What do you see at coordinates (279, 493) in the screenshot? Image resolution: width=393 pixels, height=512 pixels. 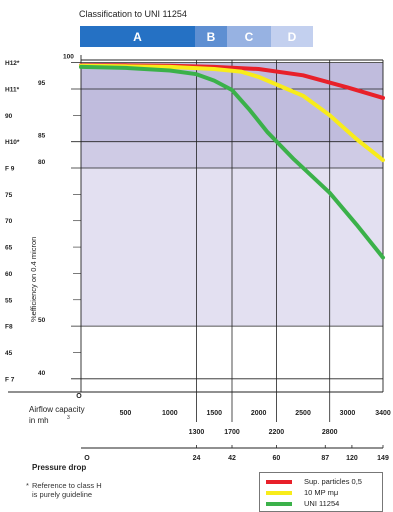 I see `legend-swatch-yellow` at bounding box center [279, 493].